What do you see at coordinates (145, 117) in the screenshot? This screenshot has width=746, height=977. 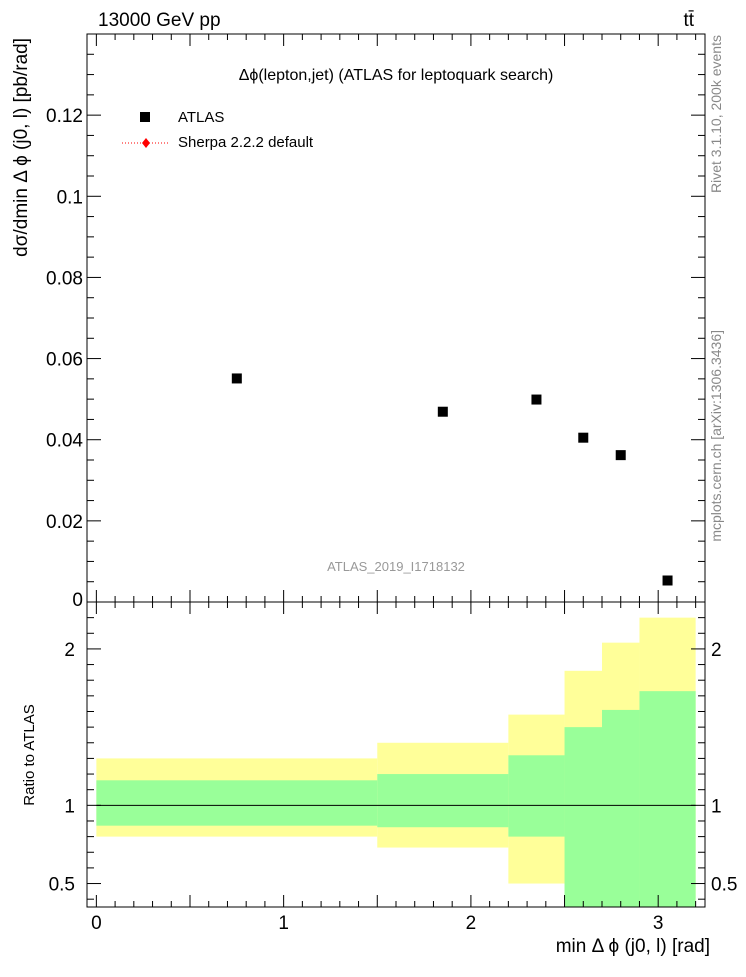 I see `legend-marker-atlas` at bounding box center [145, 117].